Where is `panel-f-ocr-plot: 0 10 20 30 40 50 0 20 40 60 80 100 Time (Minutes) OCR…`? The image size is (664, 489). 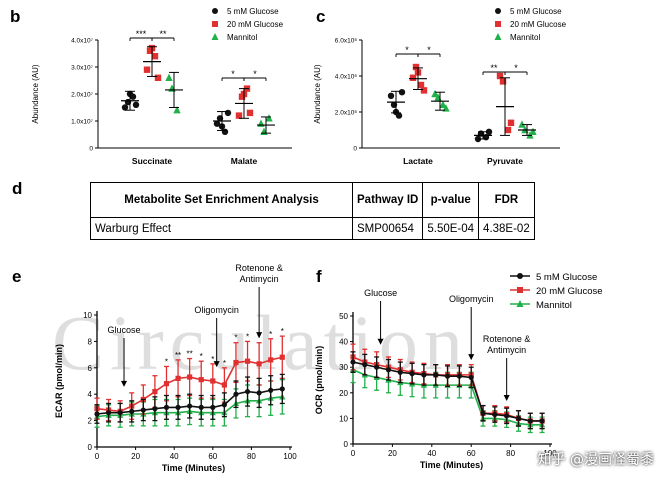 panel-f-ocr-plot: 0 10 20 30 40 50 0 20 40 60 80 100 Time (Minutes) OCR… is located at coordinates (435, 379).